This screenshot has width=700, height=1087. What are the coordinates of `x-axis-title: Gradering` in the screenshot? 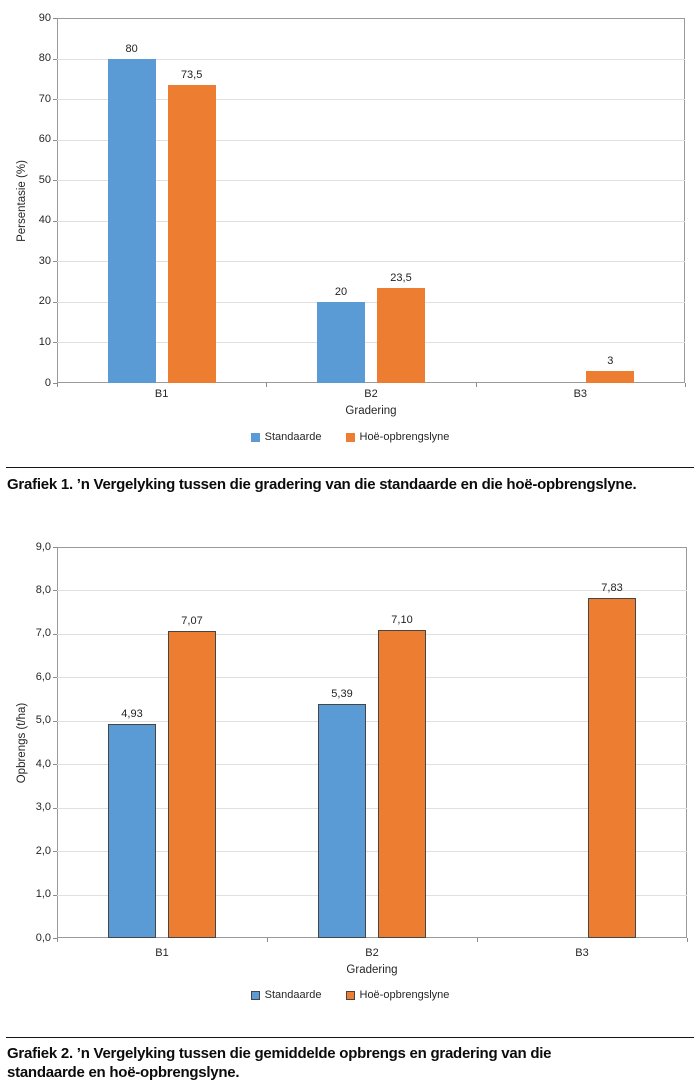 It's located at (371, 411).